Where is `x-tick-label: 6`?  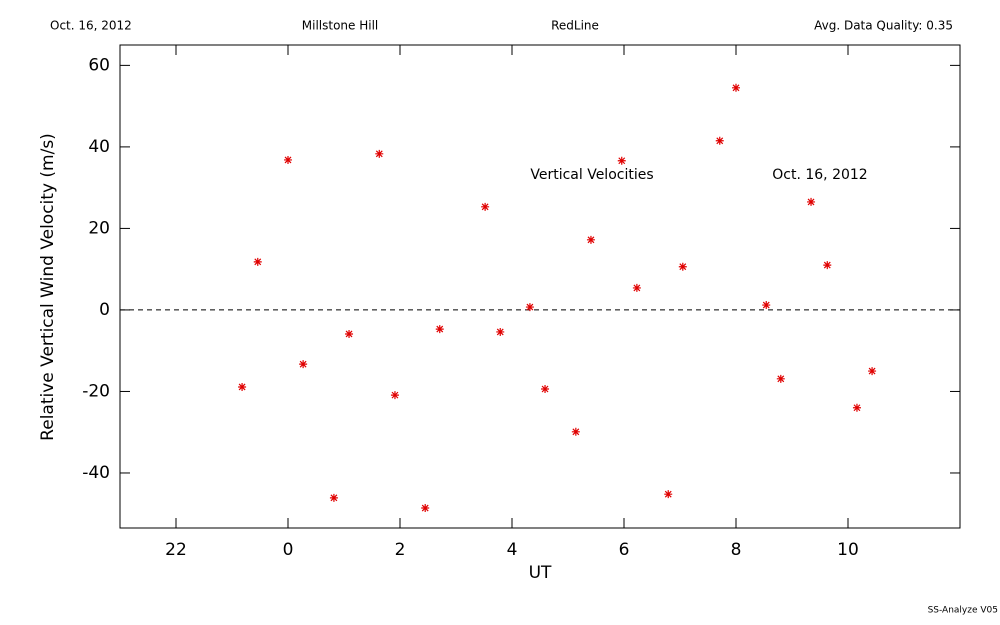 x-tick-label: 6 is located at coordinates (624, 550).